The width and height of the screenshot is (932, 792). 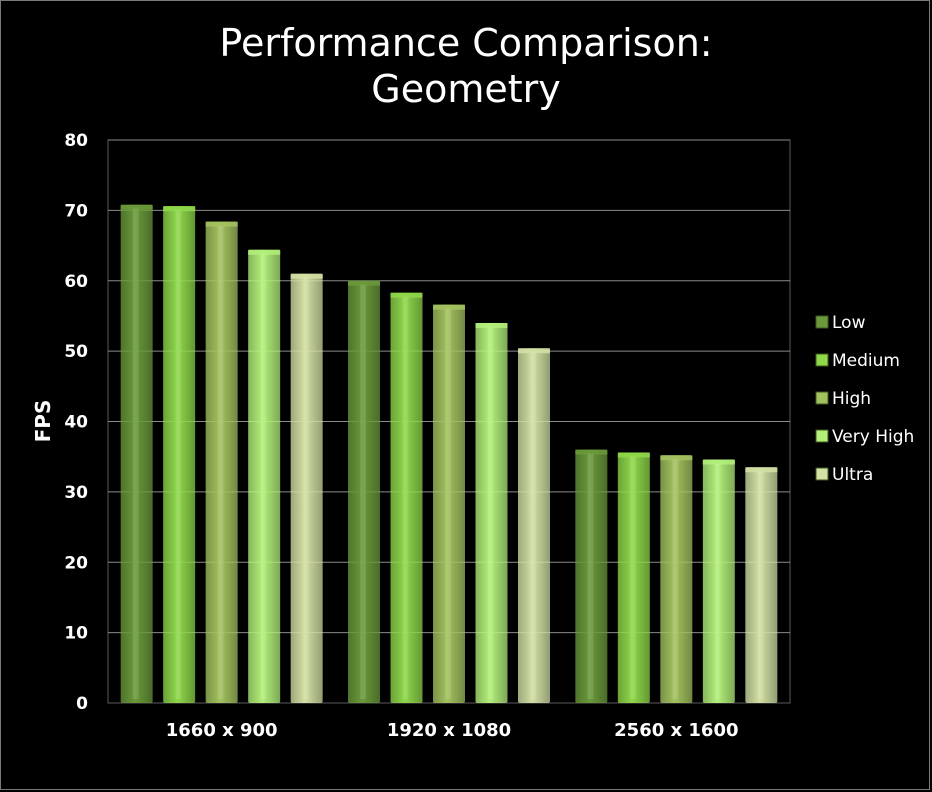 I want to click on y-tick-label: 60, so click(x=76, y=282).